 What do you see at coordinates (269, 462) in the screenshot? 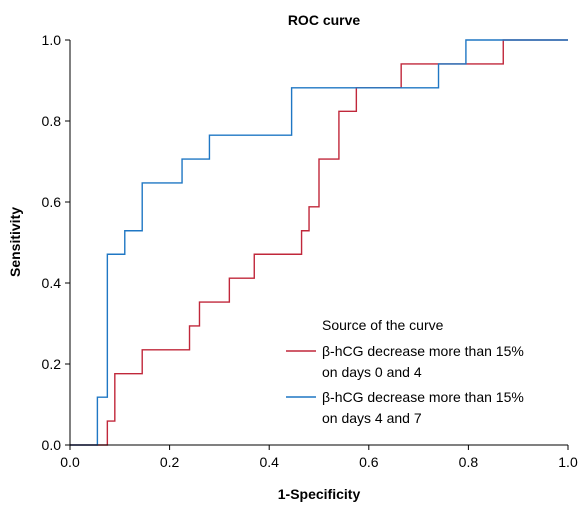
I see `x-tick-label: 0.4` at bounding box center [269, 462].